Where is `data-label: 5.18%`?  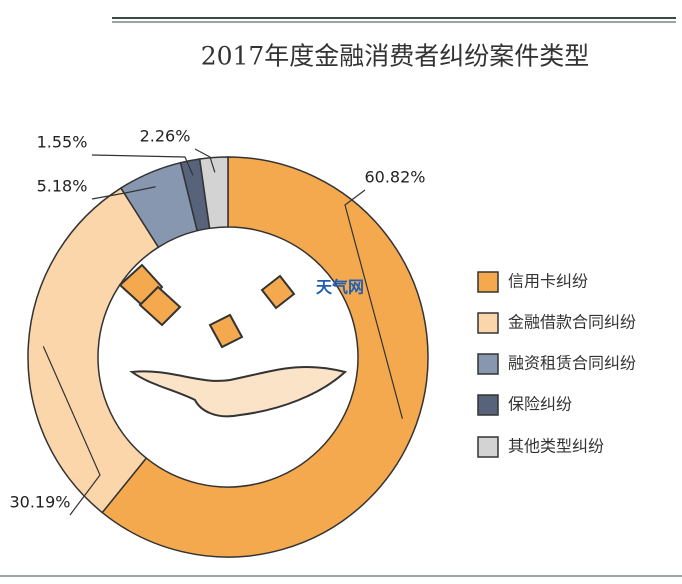
data-label: 5.18% is located at coordinates (62, 186).